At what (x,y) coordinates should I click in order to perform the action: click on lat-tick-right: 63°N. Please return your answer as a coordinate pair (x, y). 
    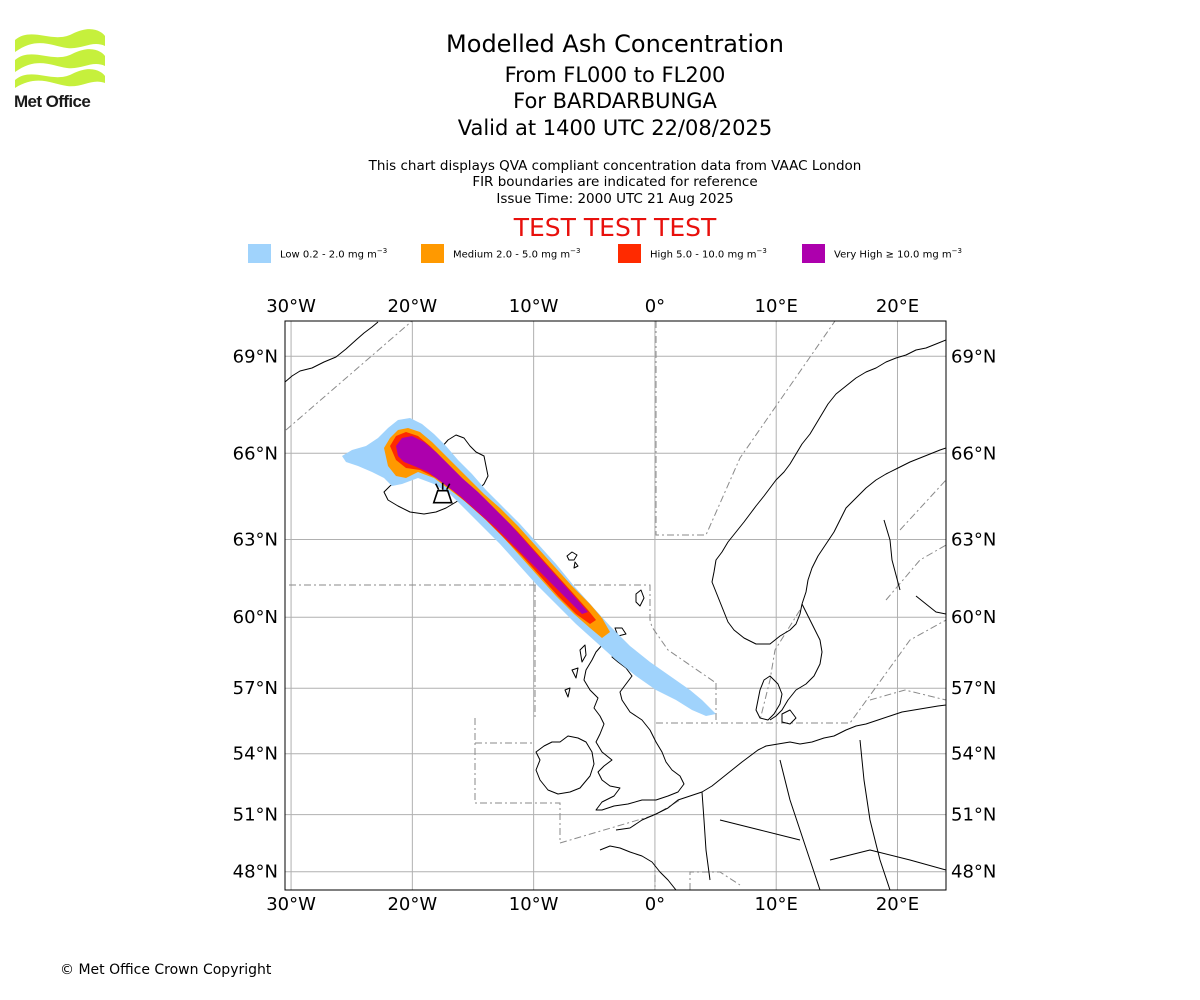
    Looking at the image, I should click on (973, 539).